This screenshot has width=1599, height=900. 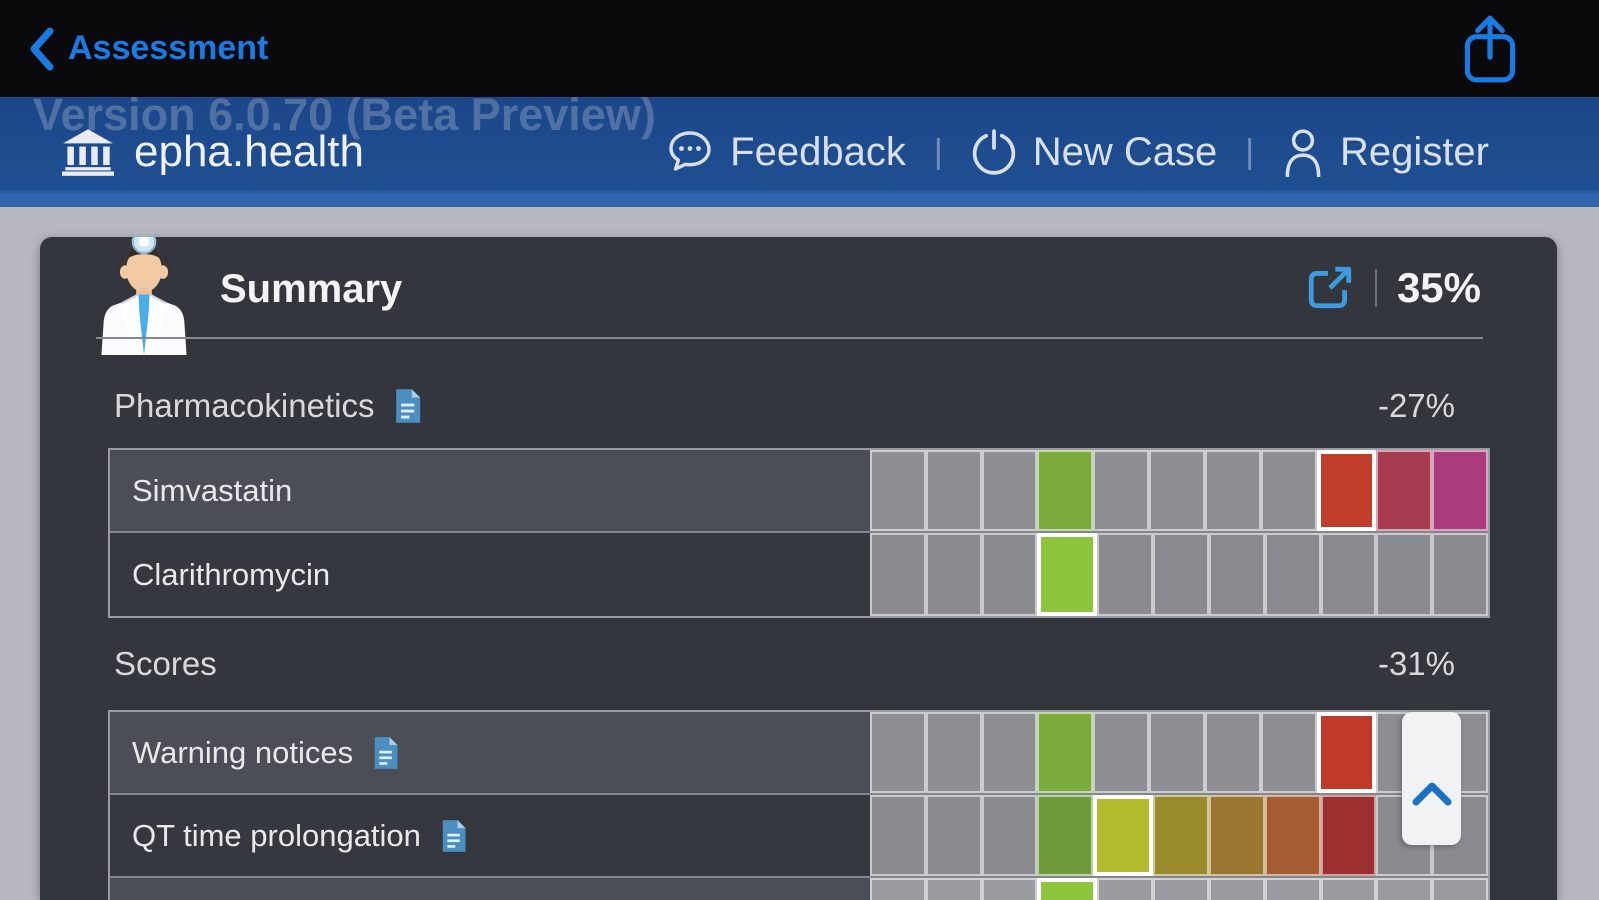 I want to click on doctor-avatar, so click(x=144, y=296).